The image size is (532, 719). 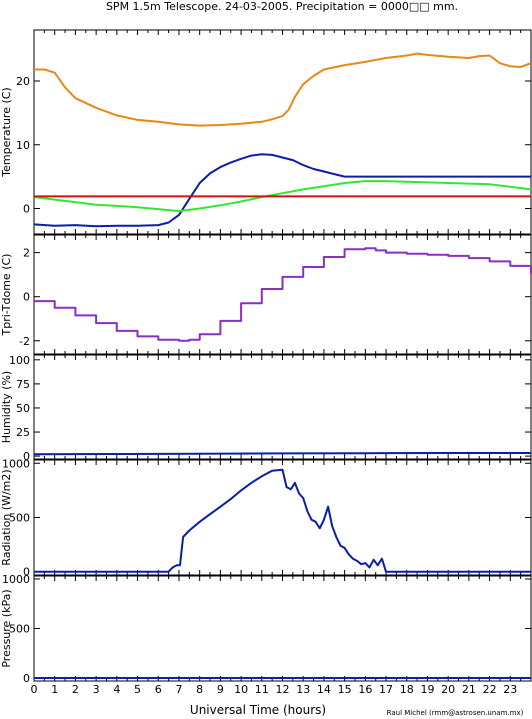 I want to click on x-tick-label: 6, so click(x=158, y=689).